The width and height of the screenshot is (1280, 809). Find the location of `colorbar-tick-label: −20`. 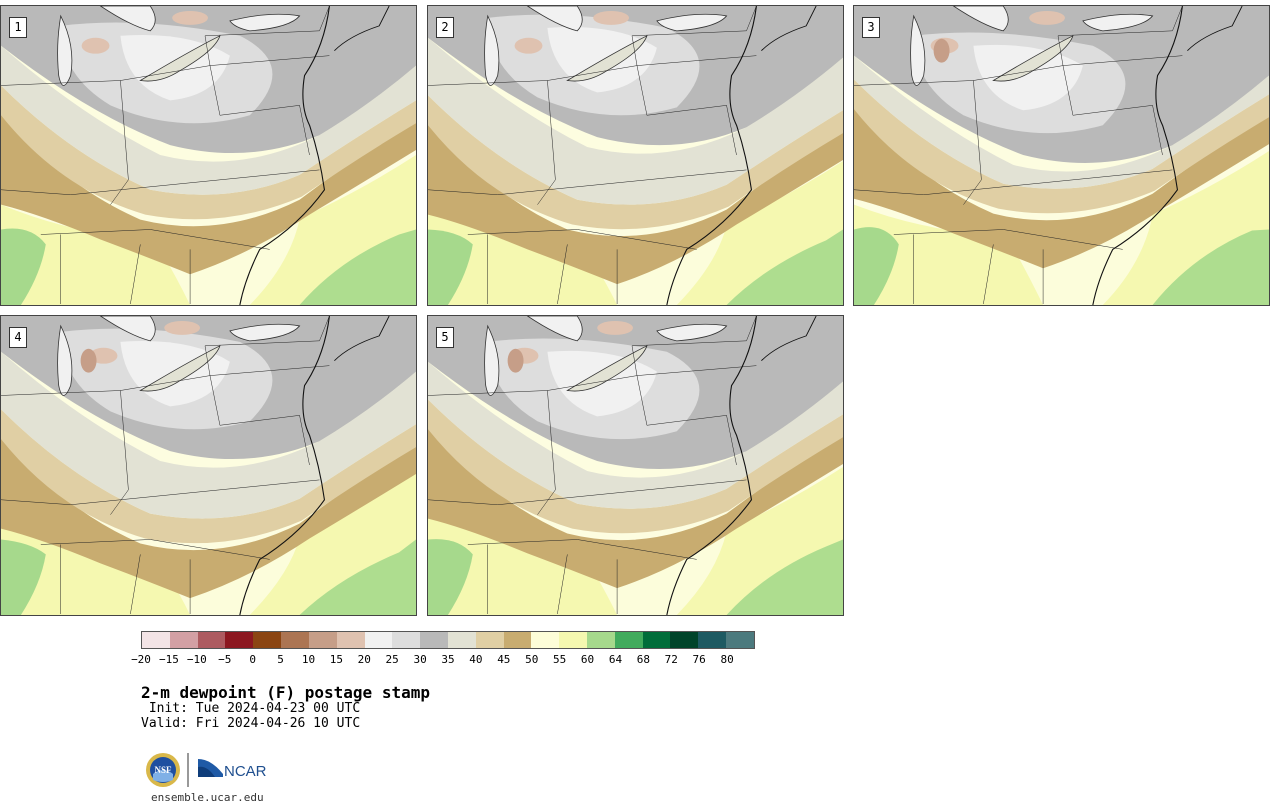

colorbar-tick-label: −20 is located at coordinates (141, 659).